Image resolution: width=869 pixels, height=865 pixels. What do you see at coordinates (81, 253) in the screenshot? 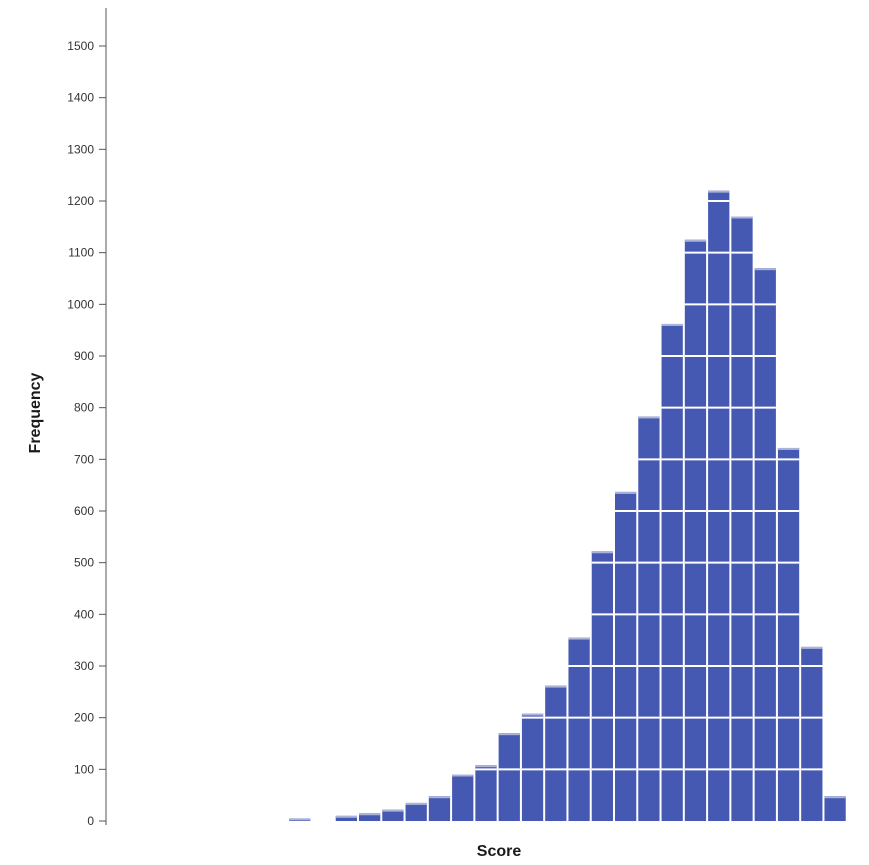
I see `y-tick-label: 1100` at bounding box center [81, 253].